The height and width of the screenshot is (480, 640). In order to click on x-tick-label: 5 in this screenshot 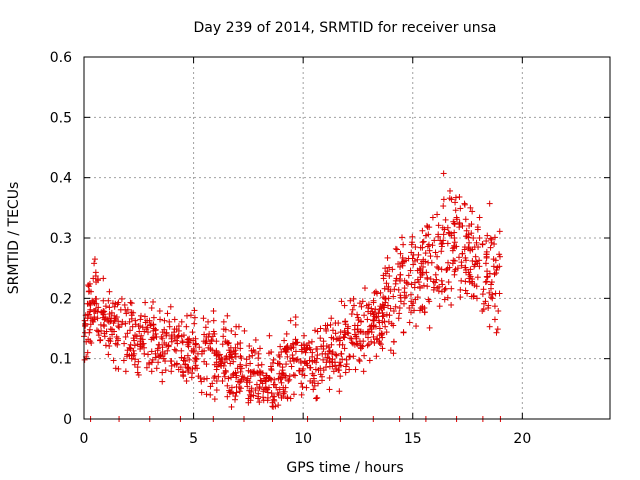, I will do `click(193, 439)`.